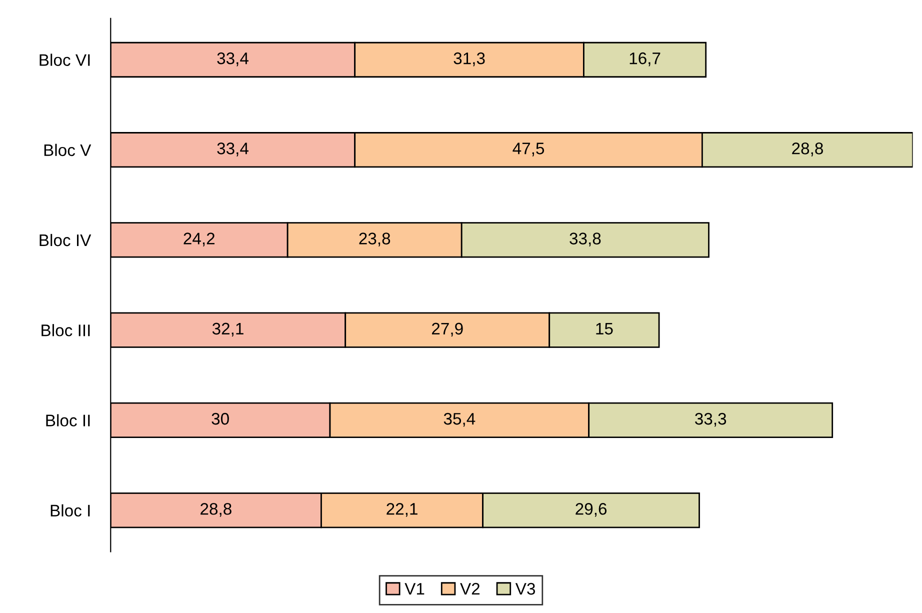  I want to click on y-tick-label: Bloc II, so click(68, 420).